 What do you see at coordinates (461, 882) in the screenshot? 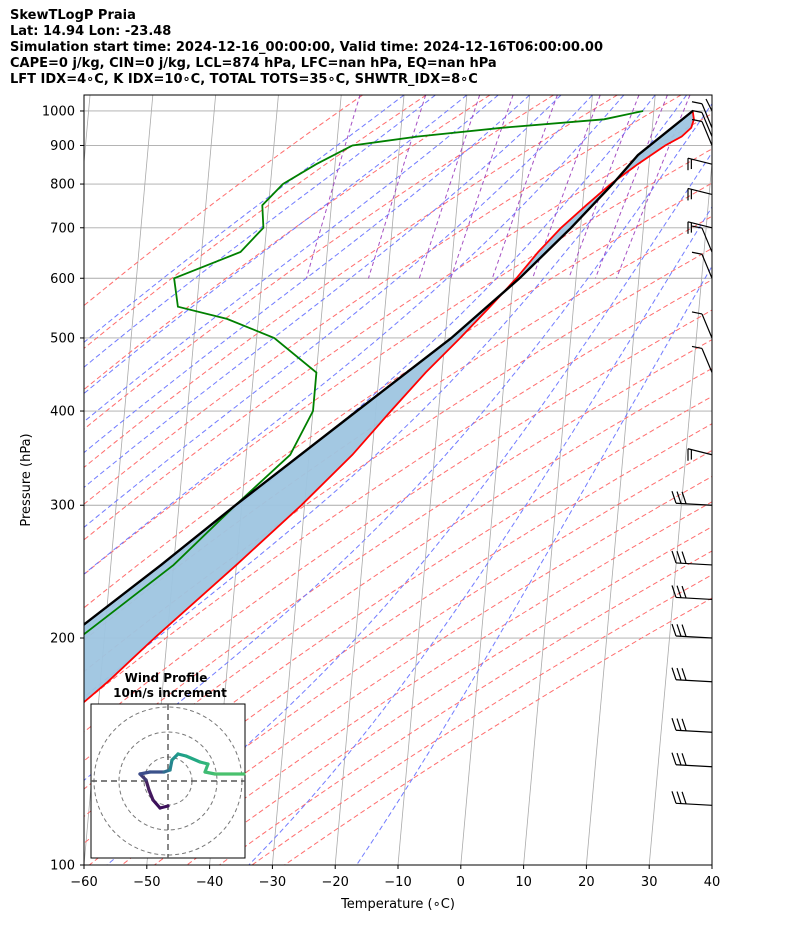
I see `x-tick-label: 0` at bounding box center [461, 882].